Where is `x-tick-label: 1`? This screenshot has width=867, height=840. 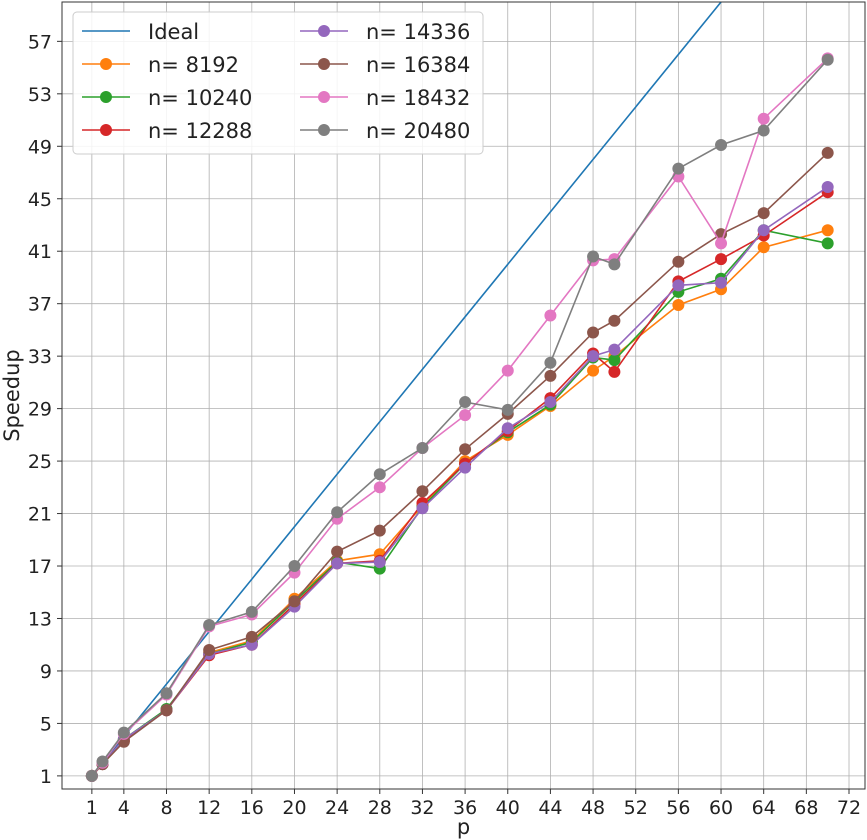 x-tick-label: 1 is located at coordinates (92, 808).